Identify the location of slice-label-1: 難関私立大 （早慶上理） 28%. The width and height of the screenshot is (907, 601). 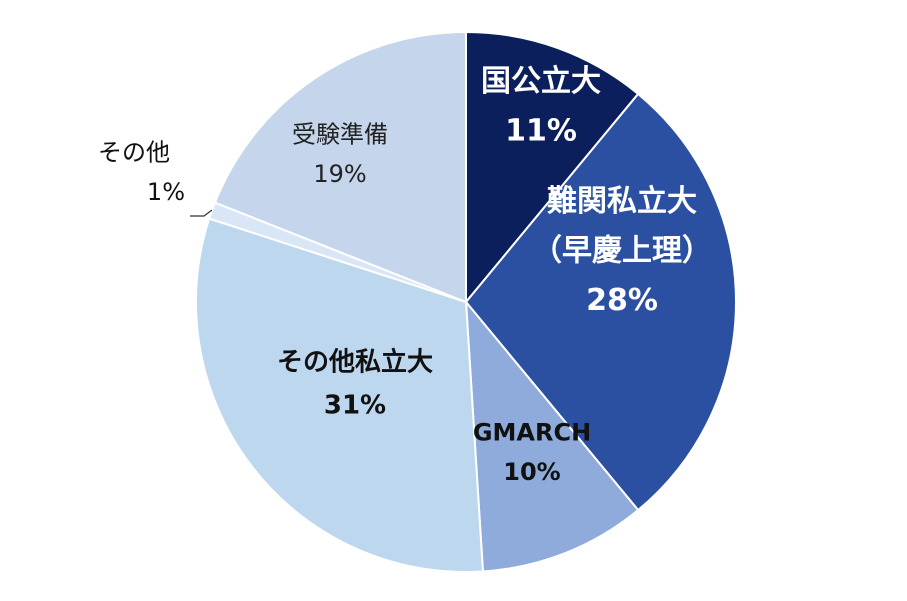
(622, 251).